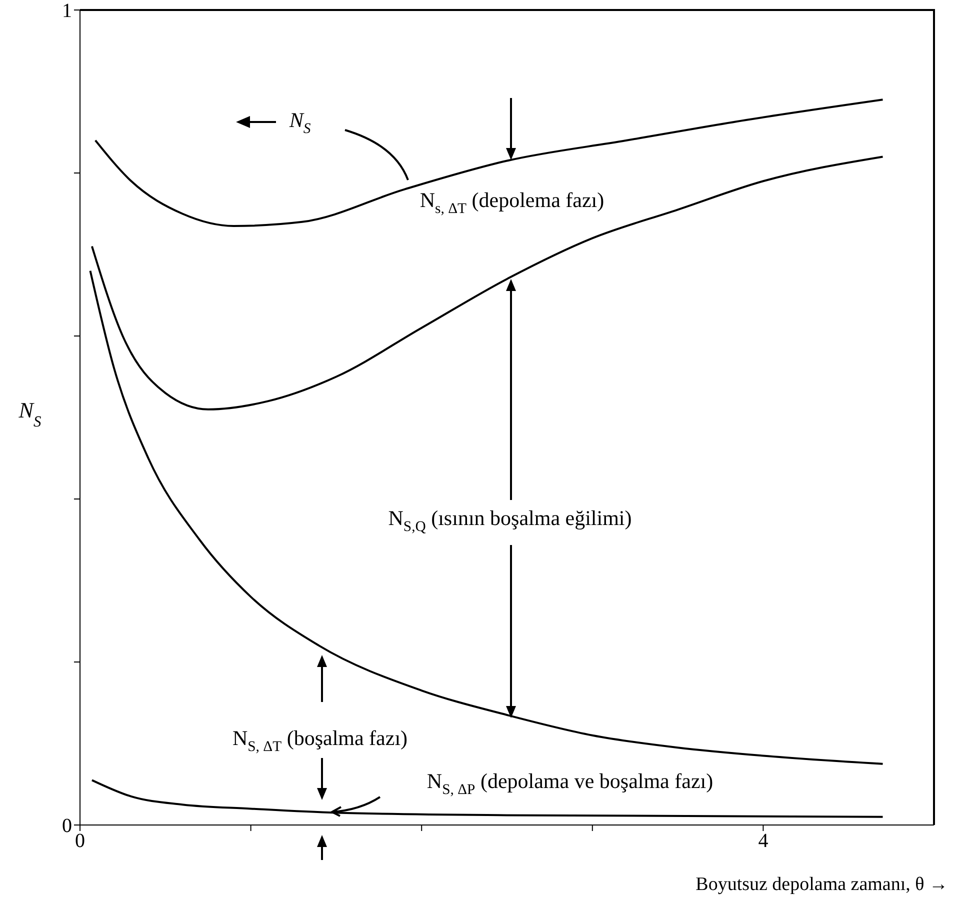 Image resolution: width=954 pixels, height=902 pixels. I want to click on y-tick-label: 1, so click(67, 11).